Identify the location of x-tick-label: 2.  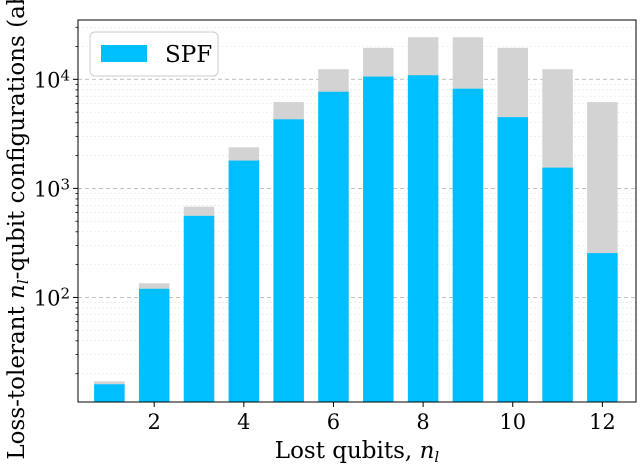
(154, 422).